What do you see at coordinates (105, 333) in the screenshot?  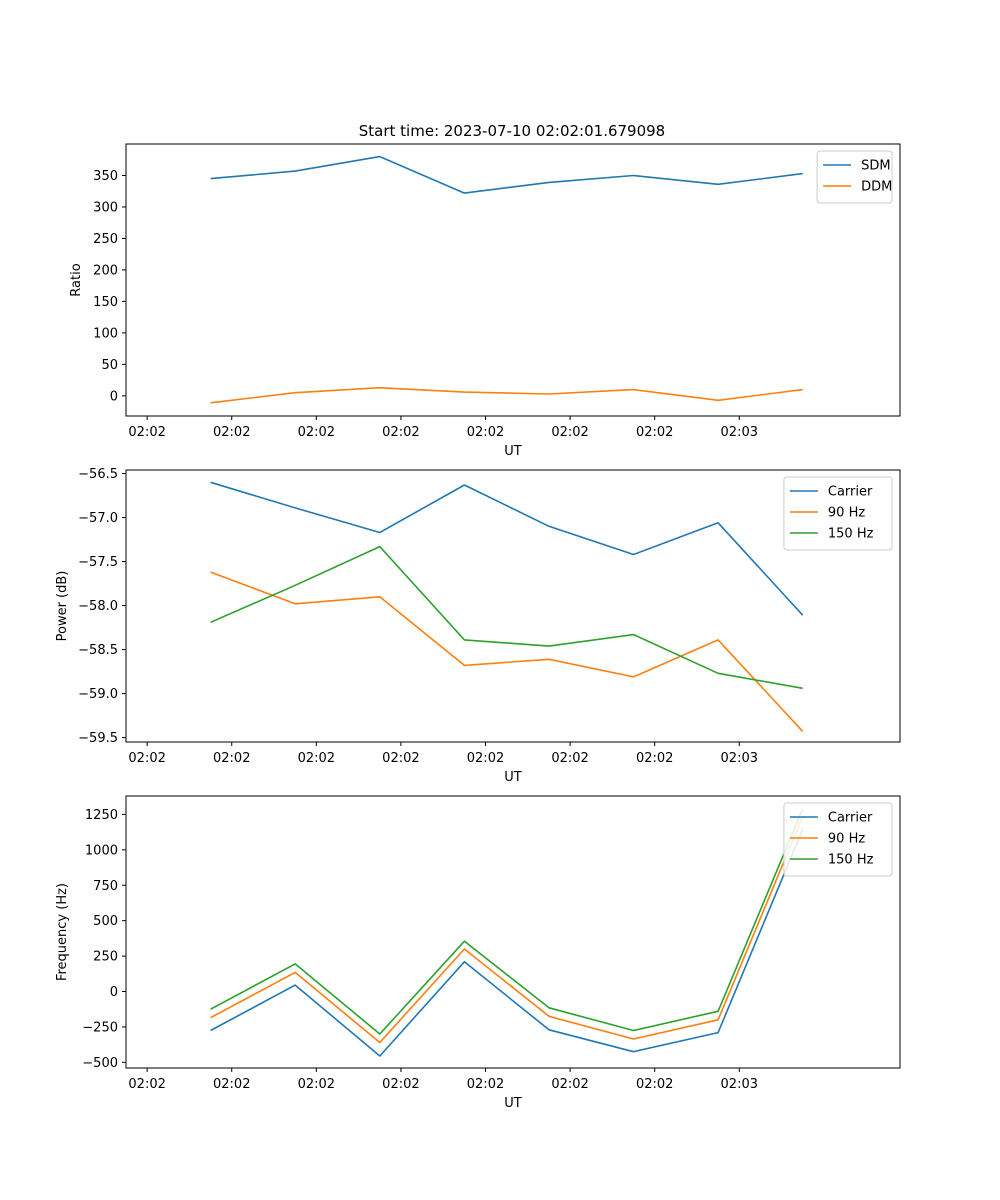 I see `y-tick-label: 100` at bounding box center [105, 333].